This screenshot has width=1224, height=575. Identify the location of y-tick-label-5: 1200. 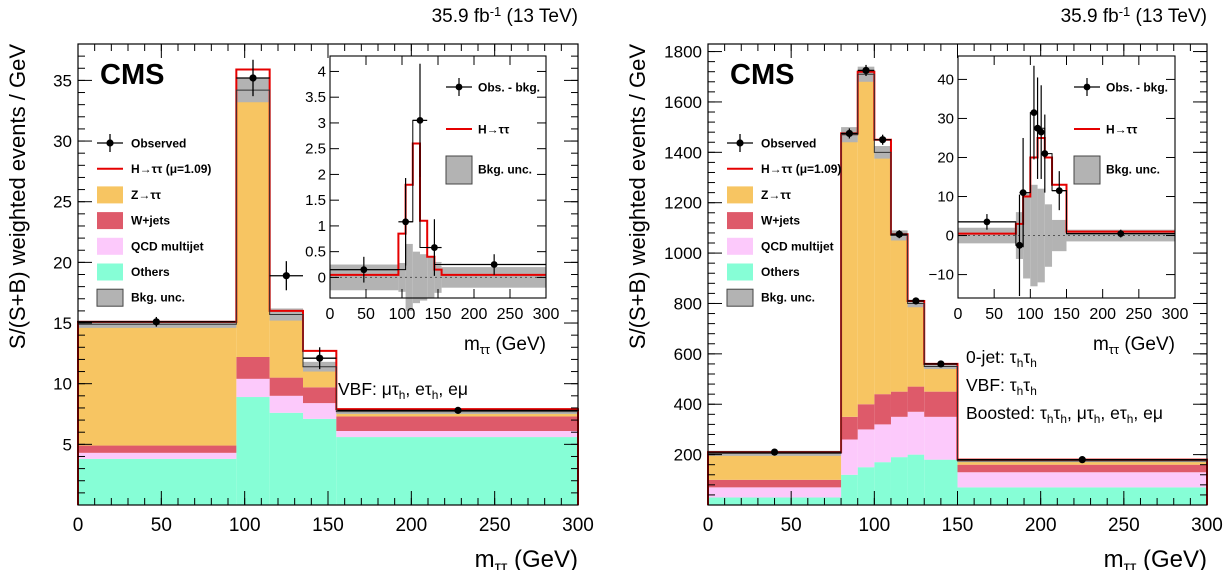
(683, 203).